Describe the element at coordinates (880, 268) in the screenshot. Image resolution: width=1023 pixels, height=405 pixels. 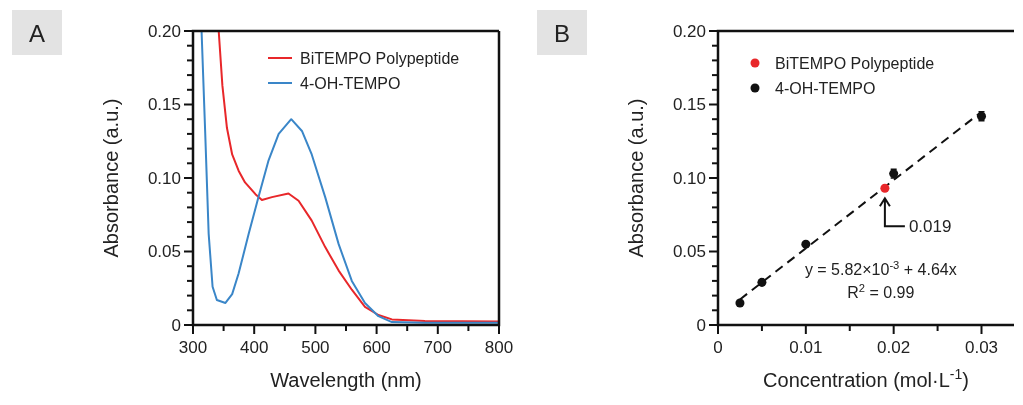
I see `annotation: y = 5.82×10$^{-3}$ + 4.64x` at that location.